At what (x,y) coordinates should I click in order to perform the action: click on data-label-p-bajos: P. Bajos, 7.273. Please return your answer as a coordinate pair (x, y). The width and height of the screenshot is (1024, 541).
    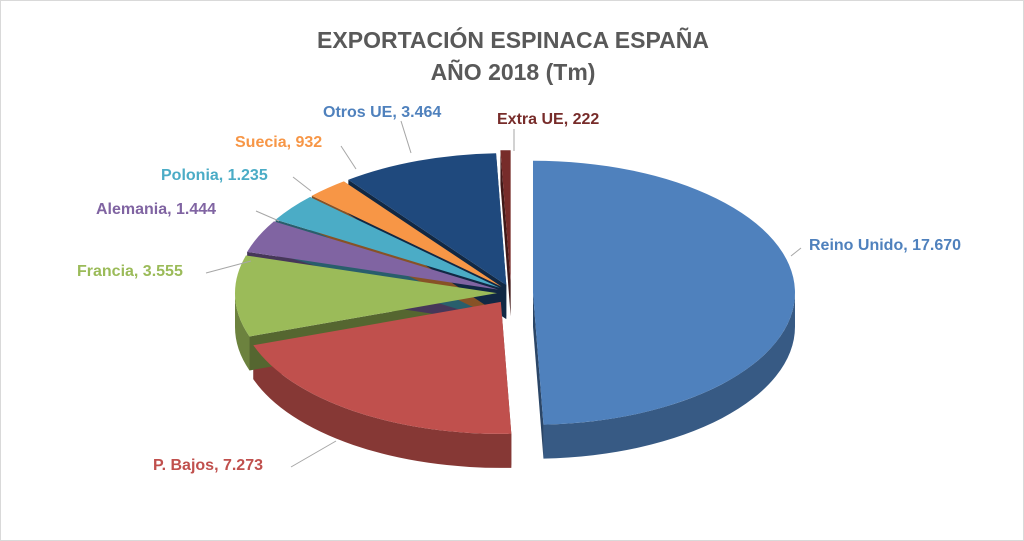
    Looking at the image, I should click on (208, 465).